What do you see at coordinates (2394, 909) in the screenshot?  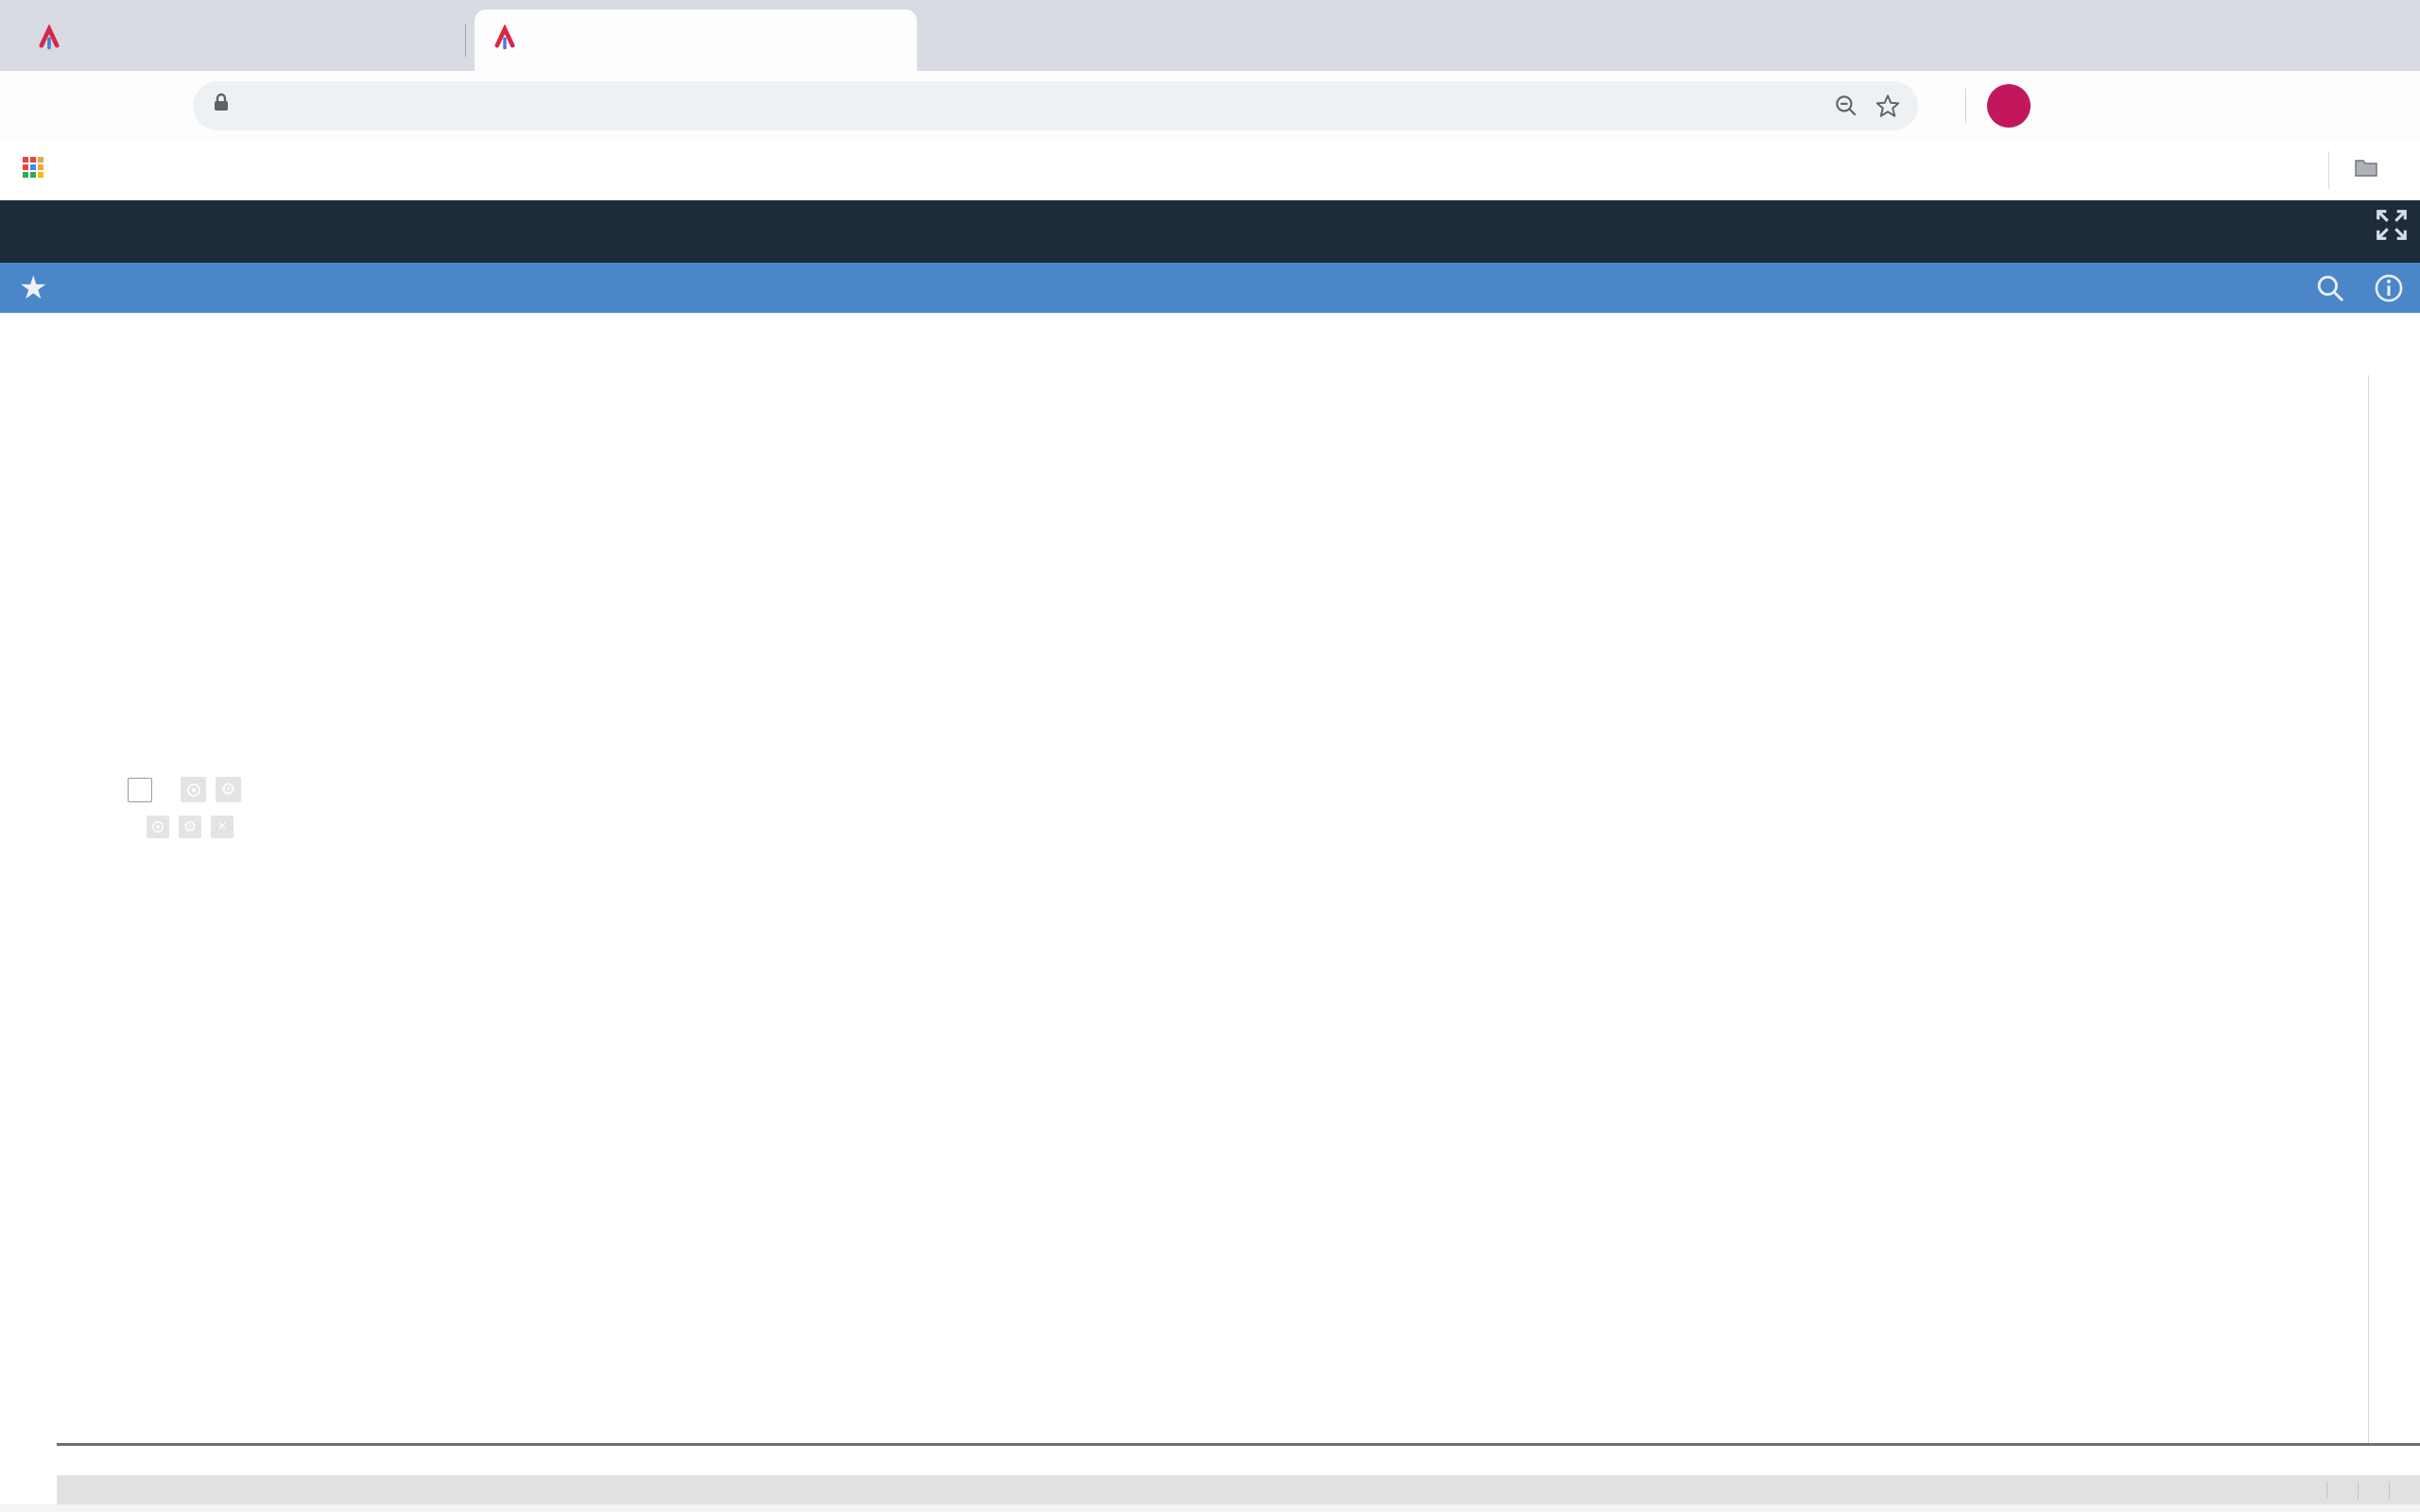 I see `price-axis` at bounding box center [2394, 909].